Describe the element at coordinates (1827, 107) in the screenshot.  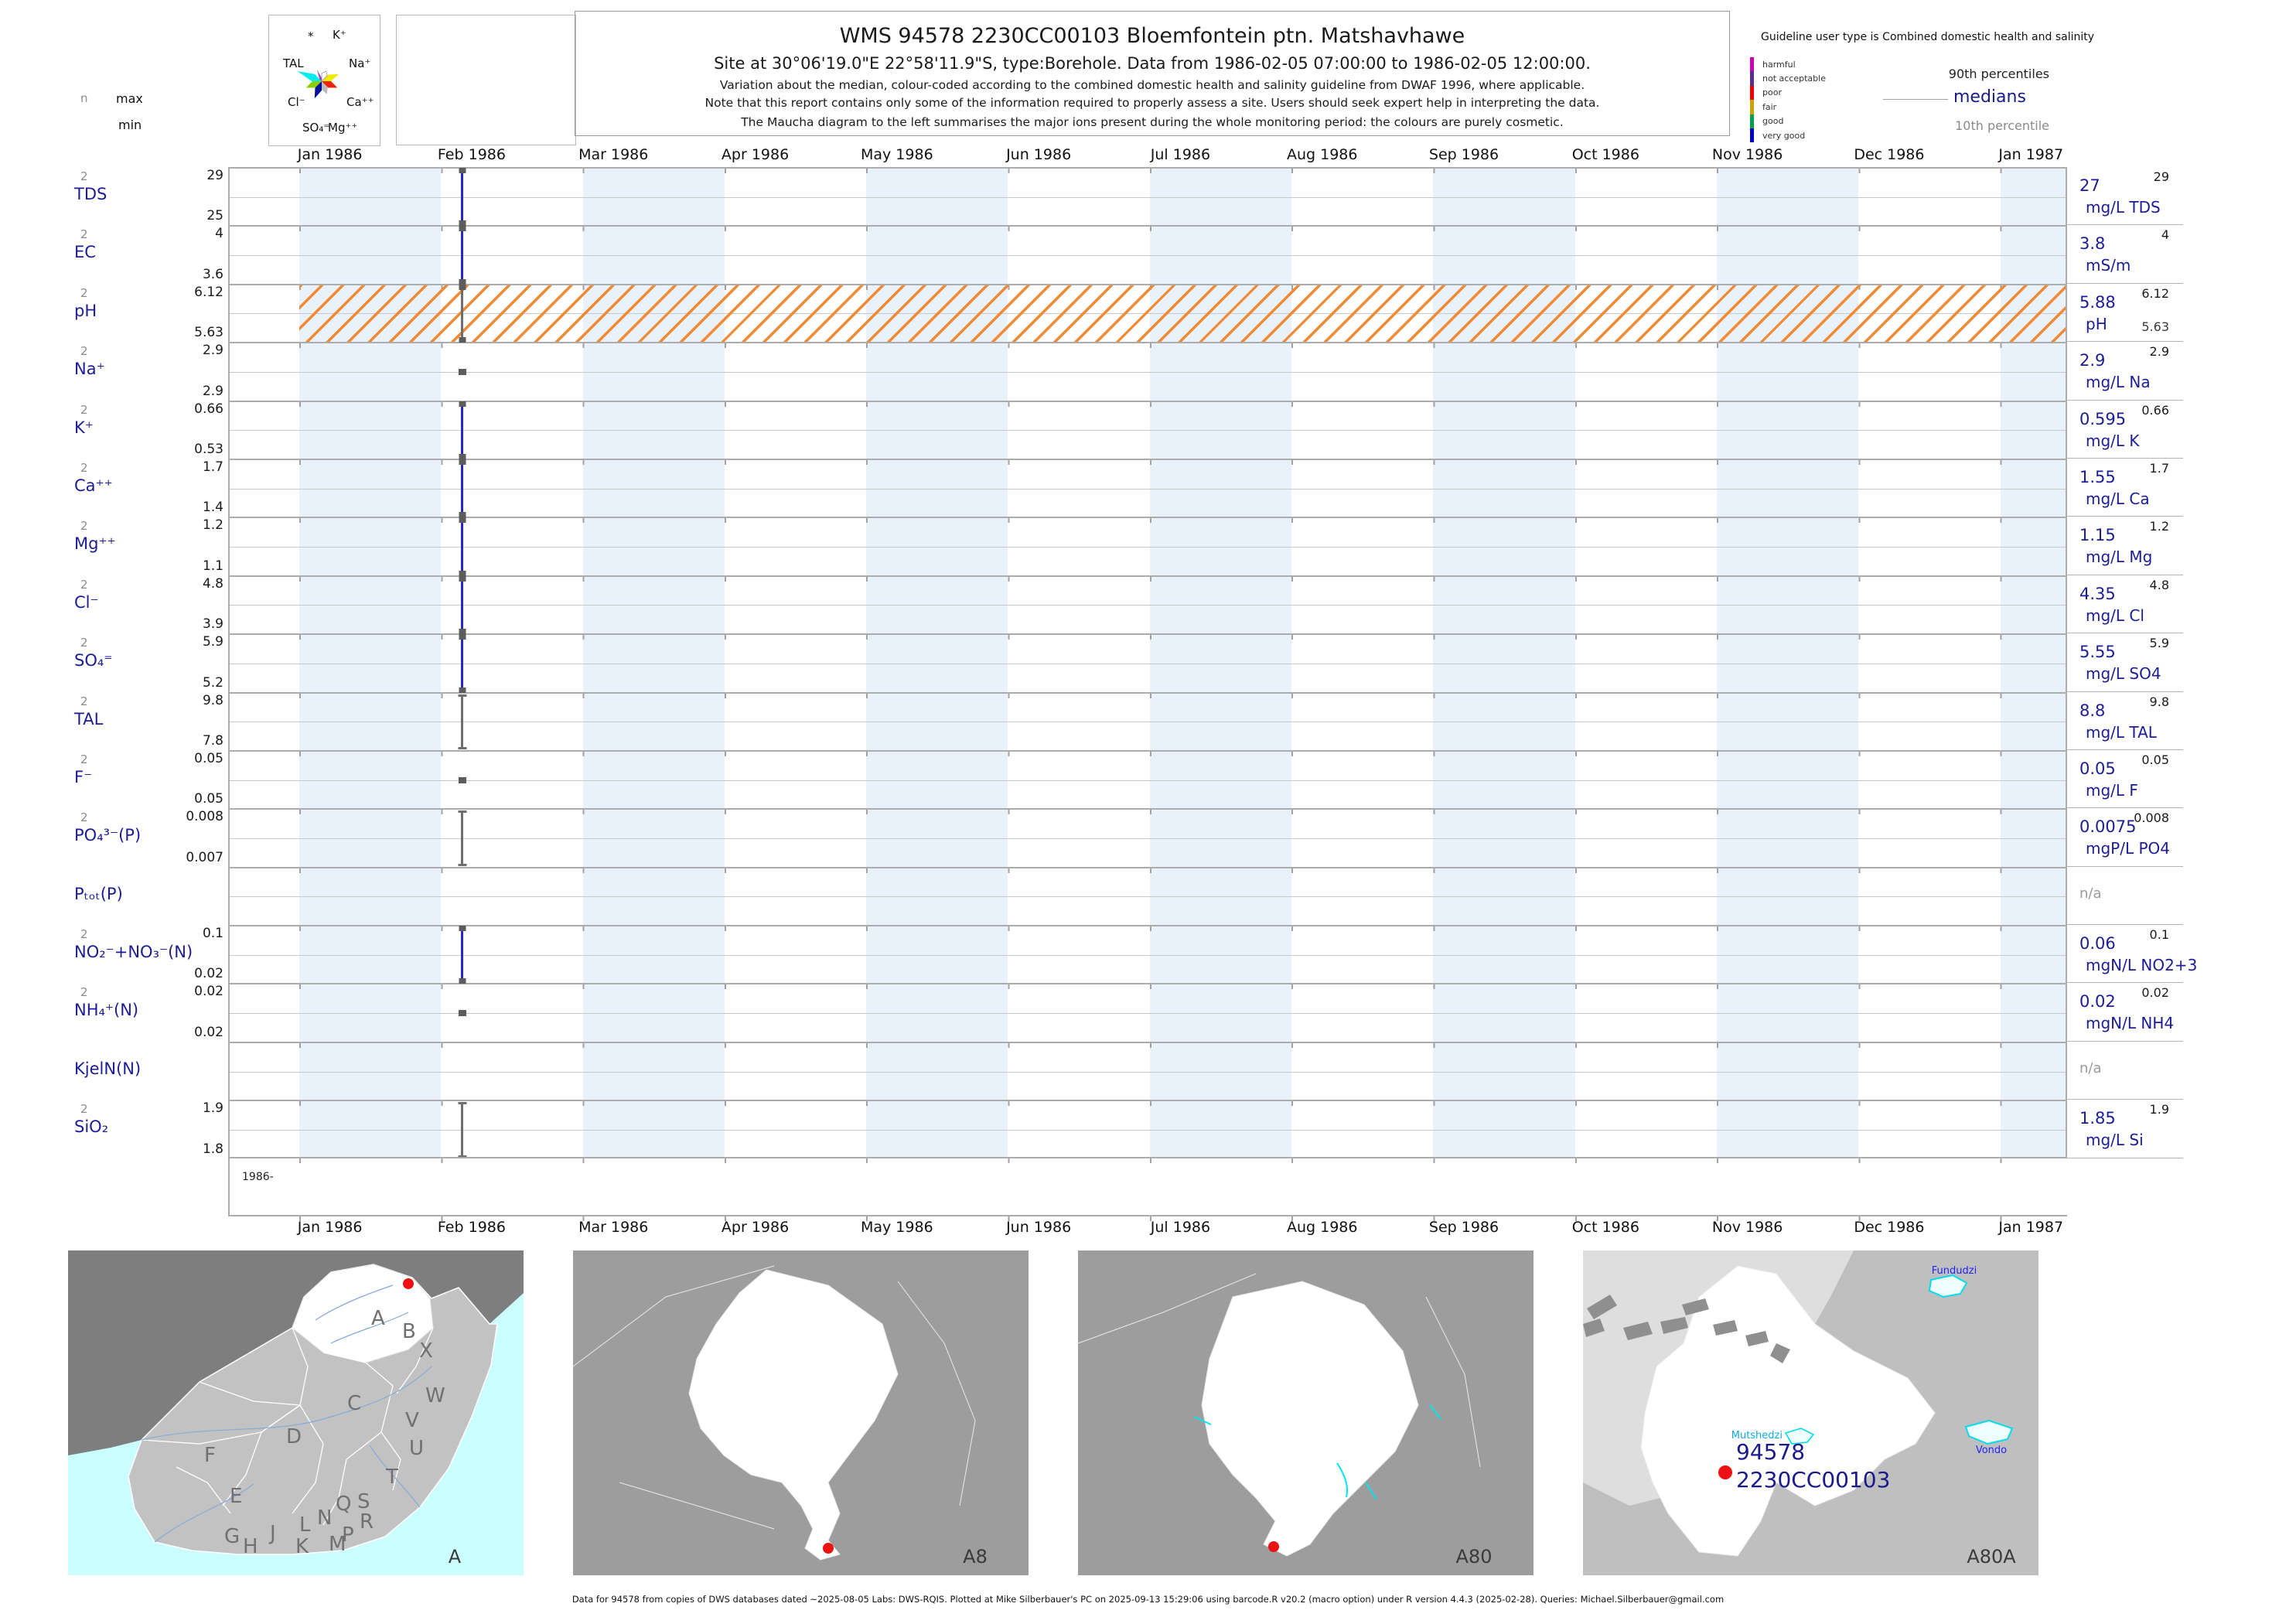
I see `guideline-class-item: fair` at that location.